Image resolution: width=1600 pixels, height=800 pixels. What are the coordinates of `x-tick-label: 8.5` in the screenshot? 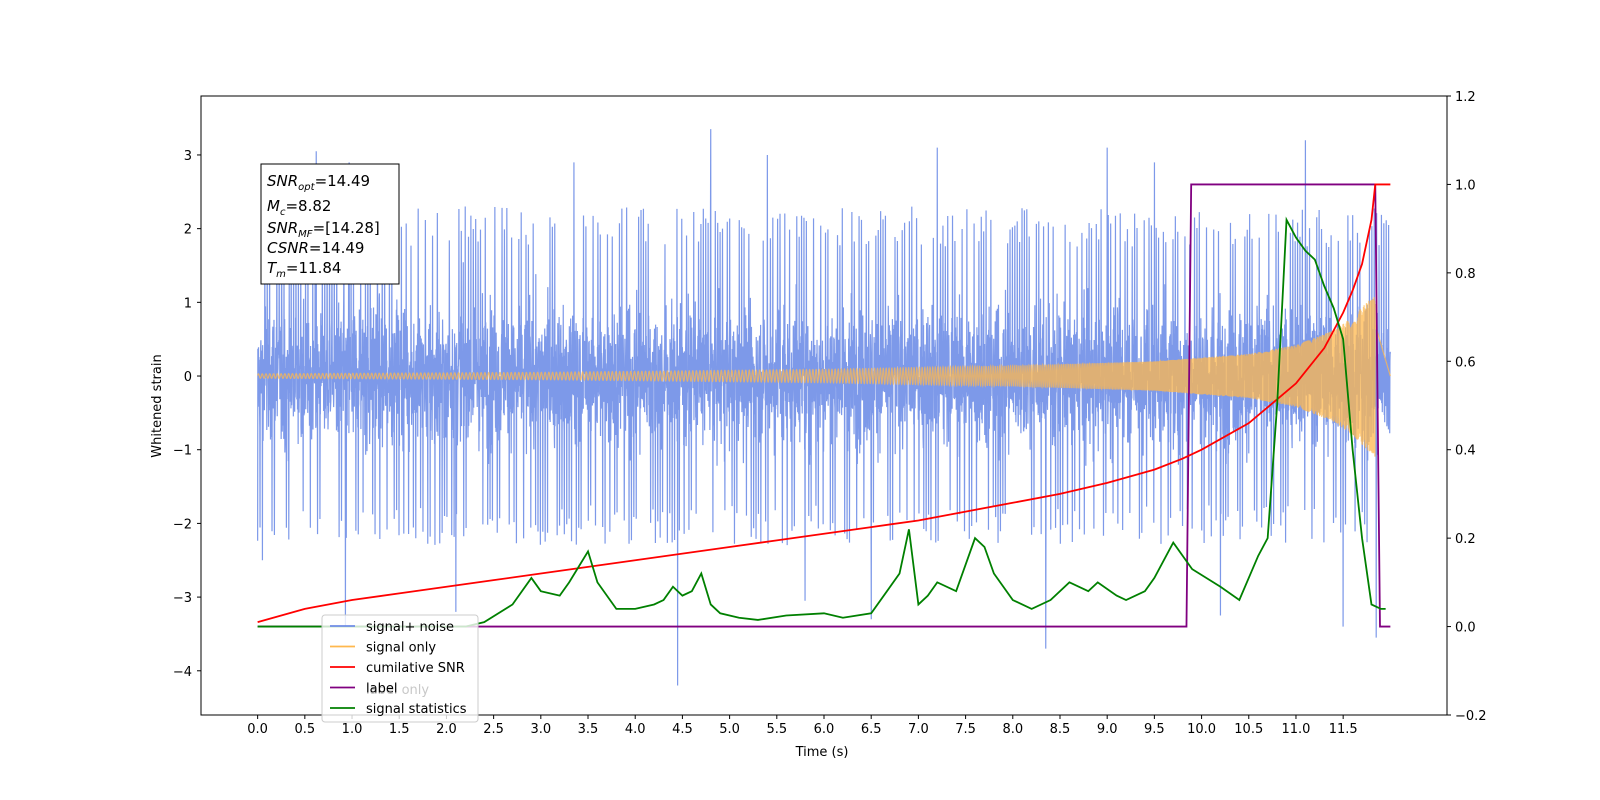 It's located at (1060, 729).